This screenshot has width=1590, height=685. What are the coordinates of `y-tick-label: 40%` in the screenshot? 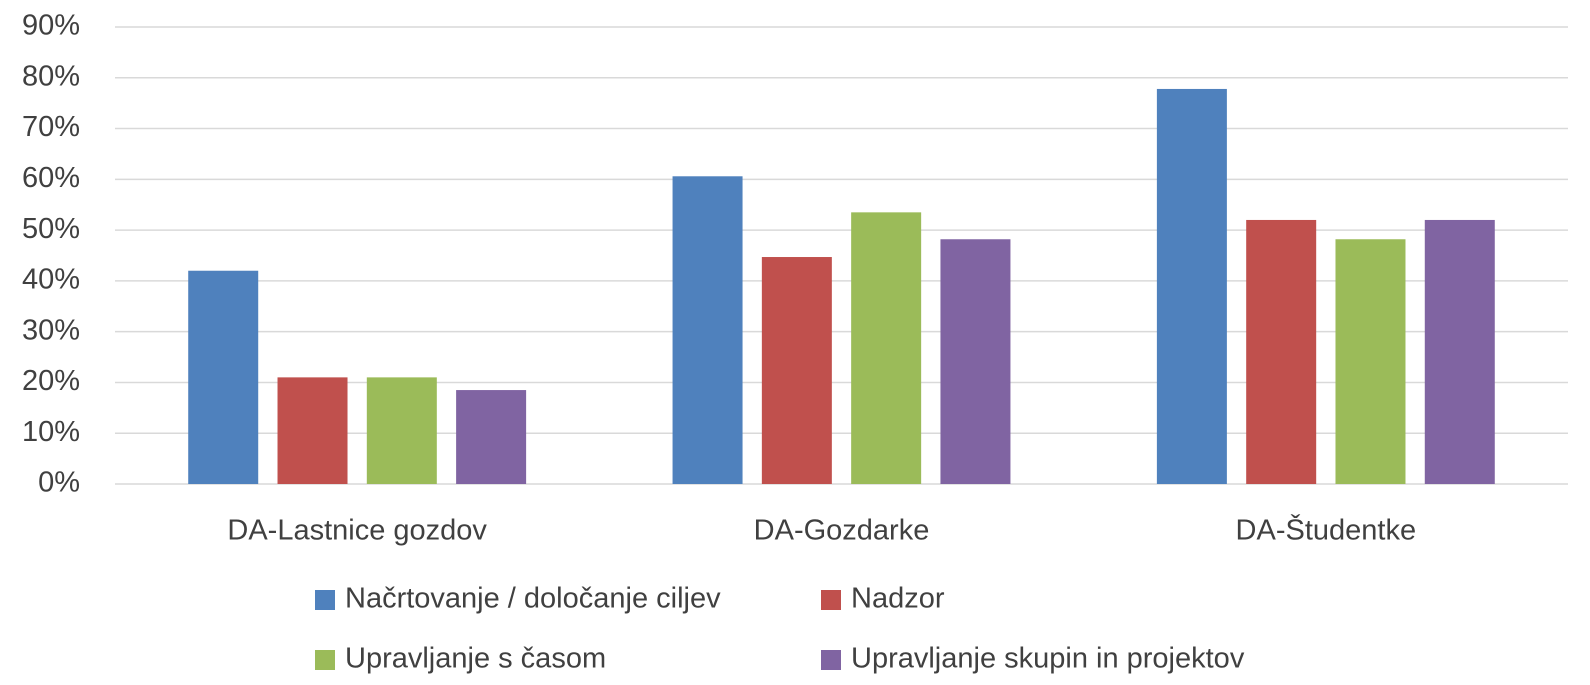 It's located at (51, 280).